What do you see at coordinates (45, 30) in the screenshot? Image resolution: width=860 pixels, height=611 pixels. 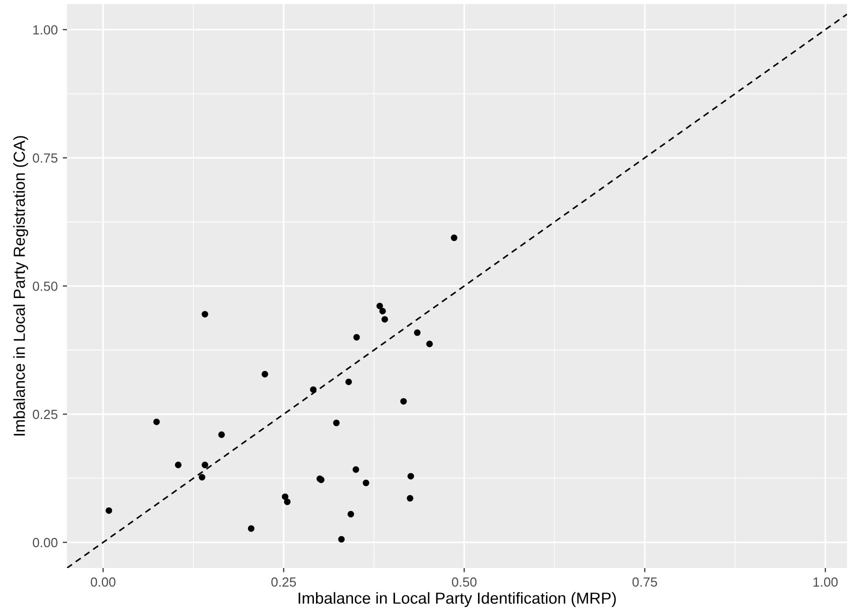 I see `y-tick-label: 1.00` at bounding box center [45, 30].